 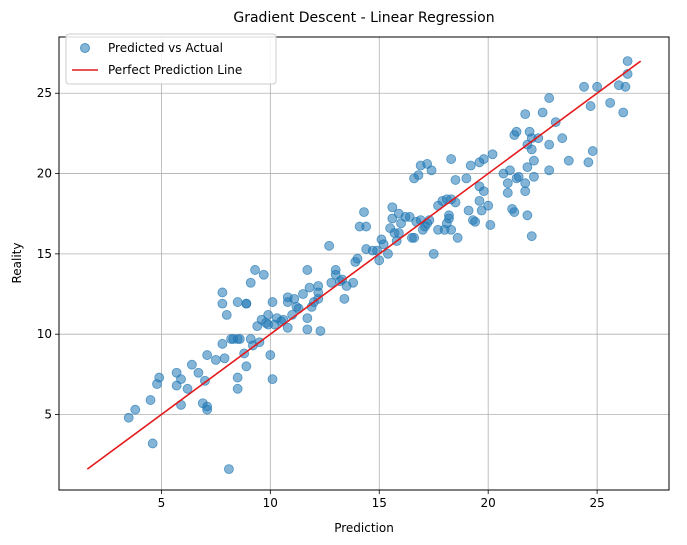 I want to click on x-tick-label: 25, so click(x=596, y=503).